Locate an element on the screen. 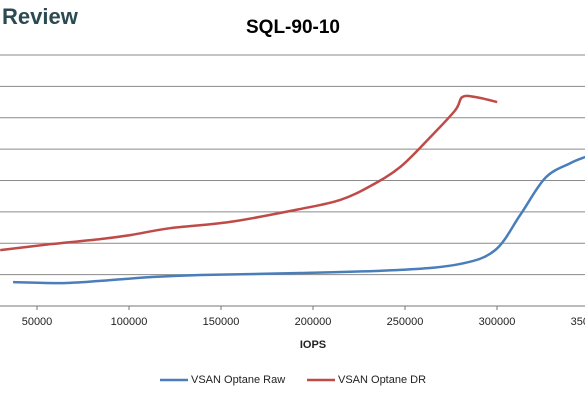 The height and width of the screenshot is (401, 585). chart-title: SQL-90-10 is located at coordinates (293, 27).